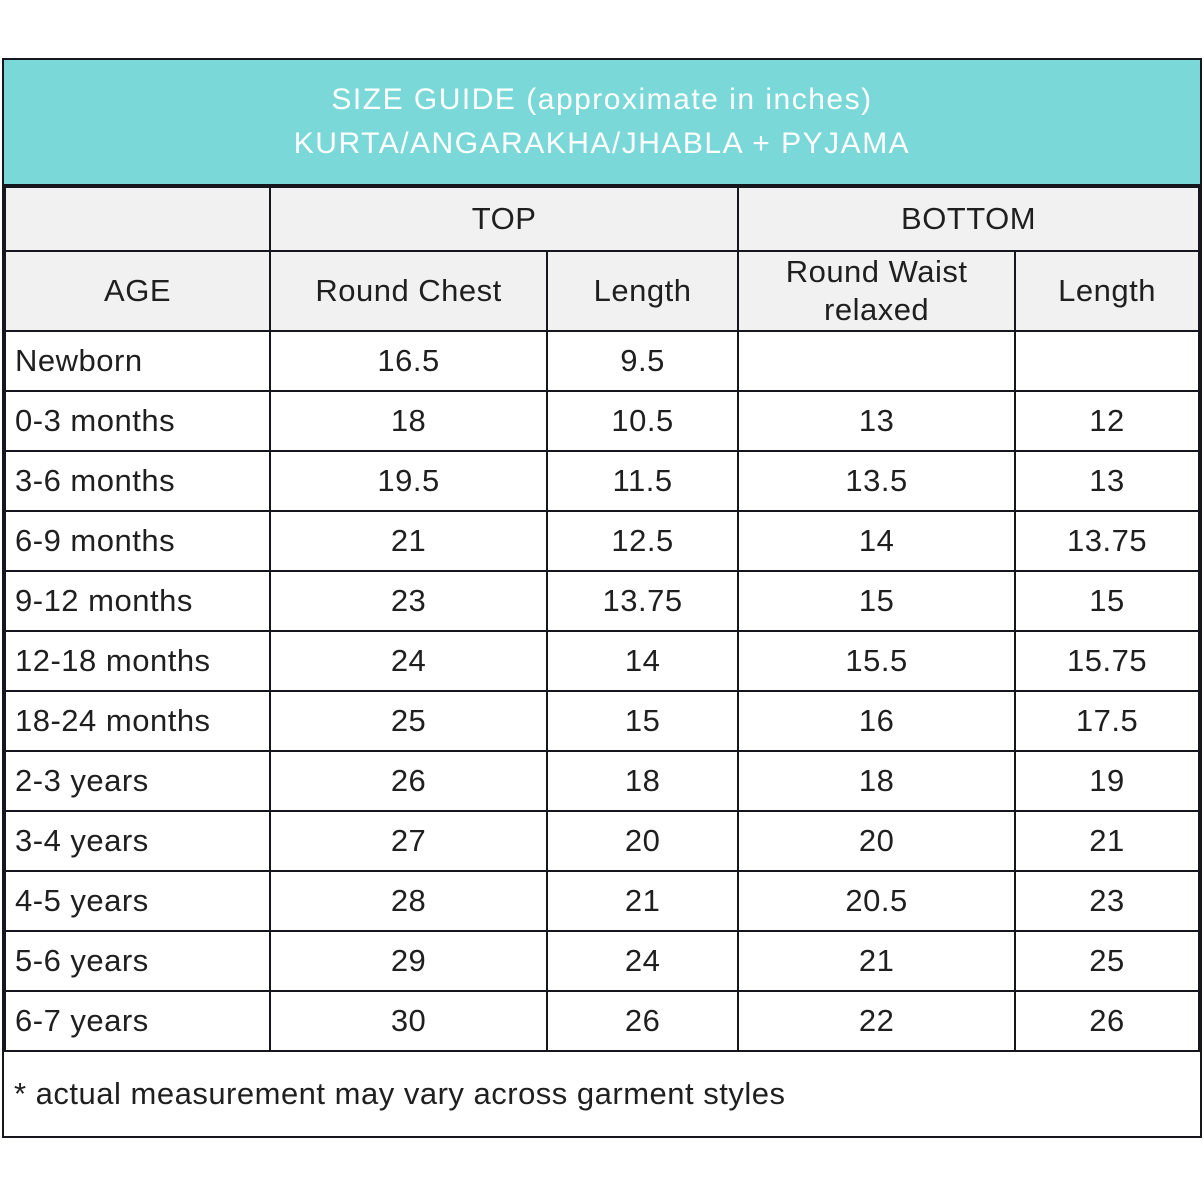  What do you see at coordinates (877, 601) in the screenshot?
I see `bottom-round-waist-cell: 15` at bounding box center [877, 601].